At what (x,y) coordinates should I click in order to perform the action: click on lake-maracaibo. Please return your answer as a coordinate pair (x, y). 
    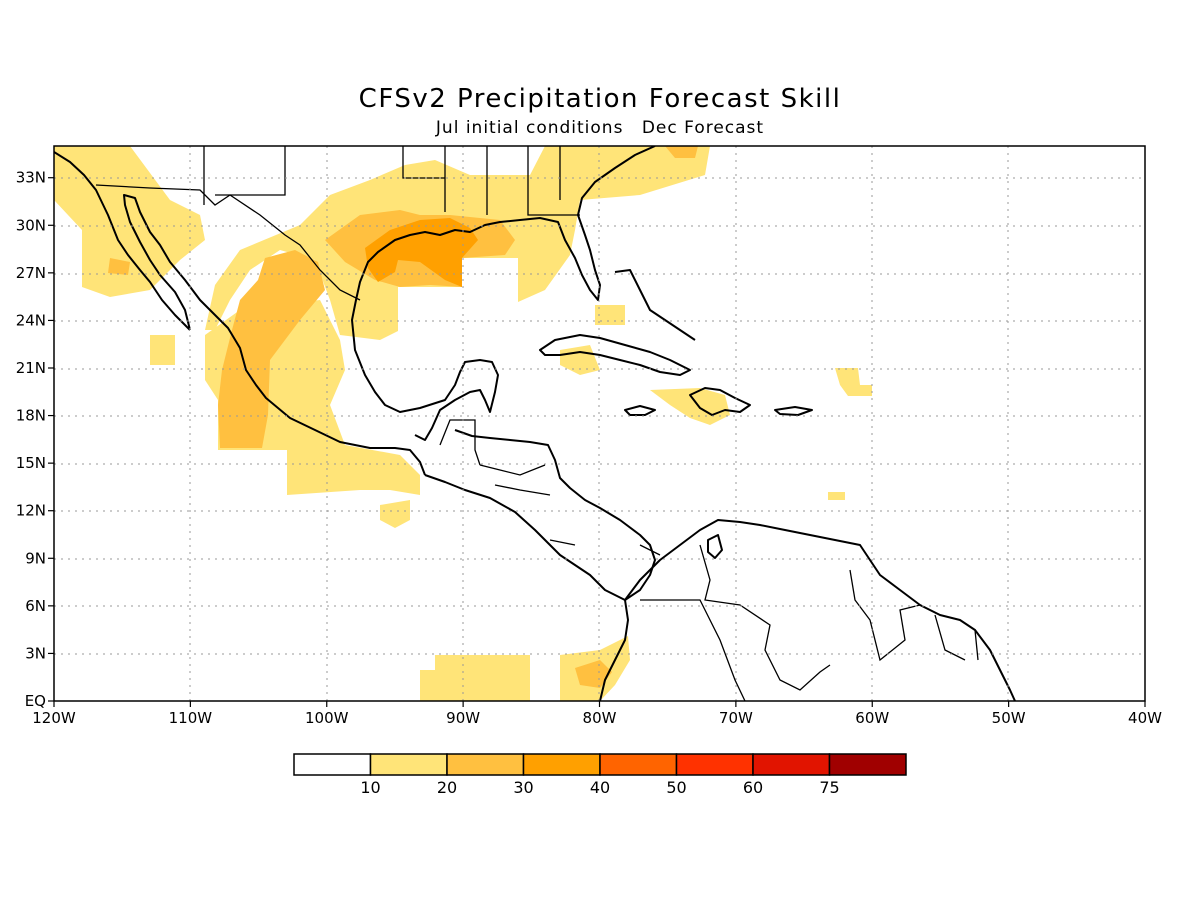
    Looking at the image, I should click on (715, 546).